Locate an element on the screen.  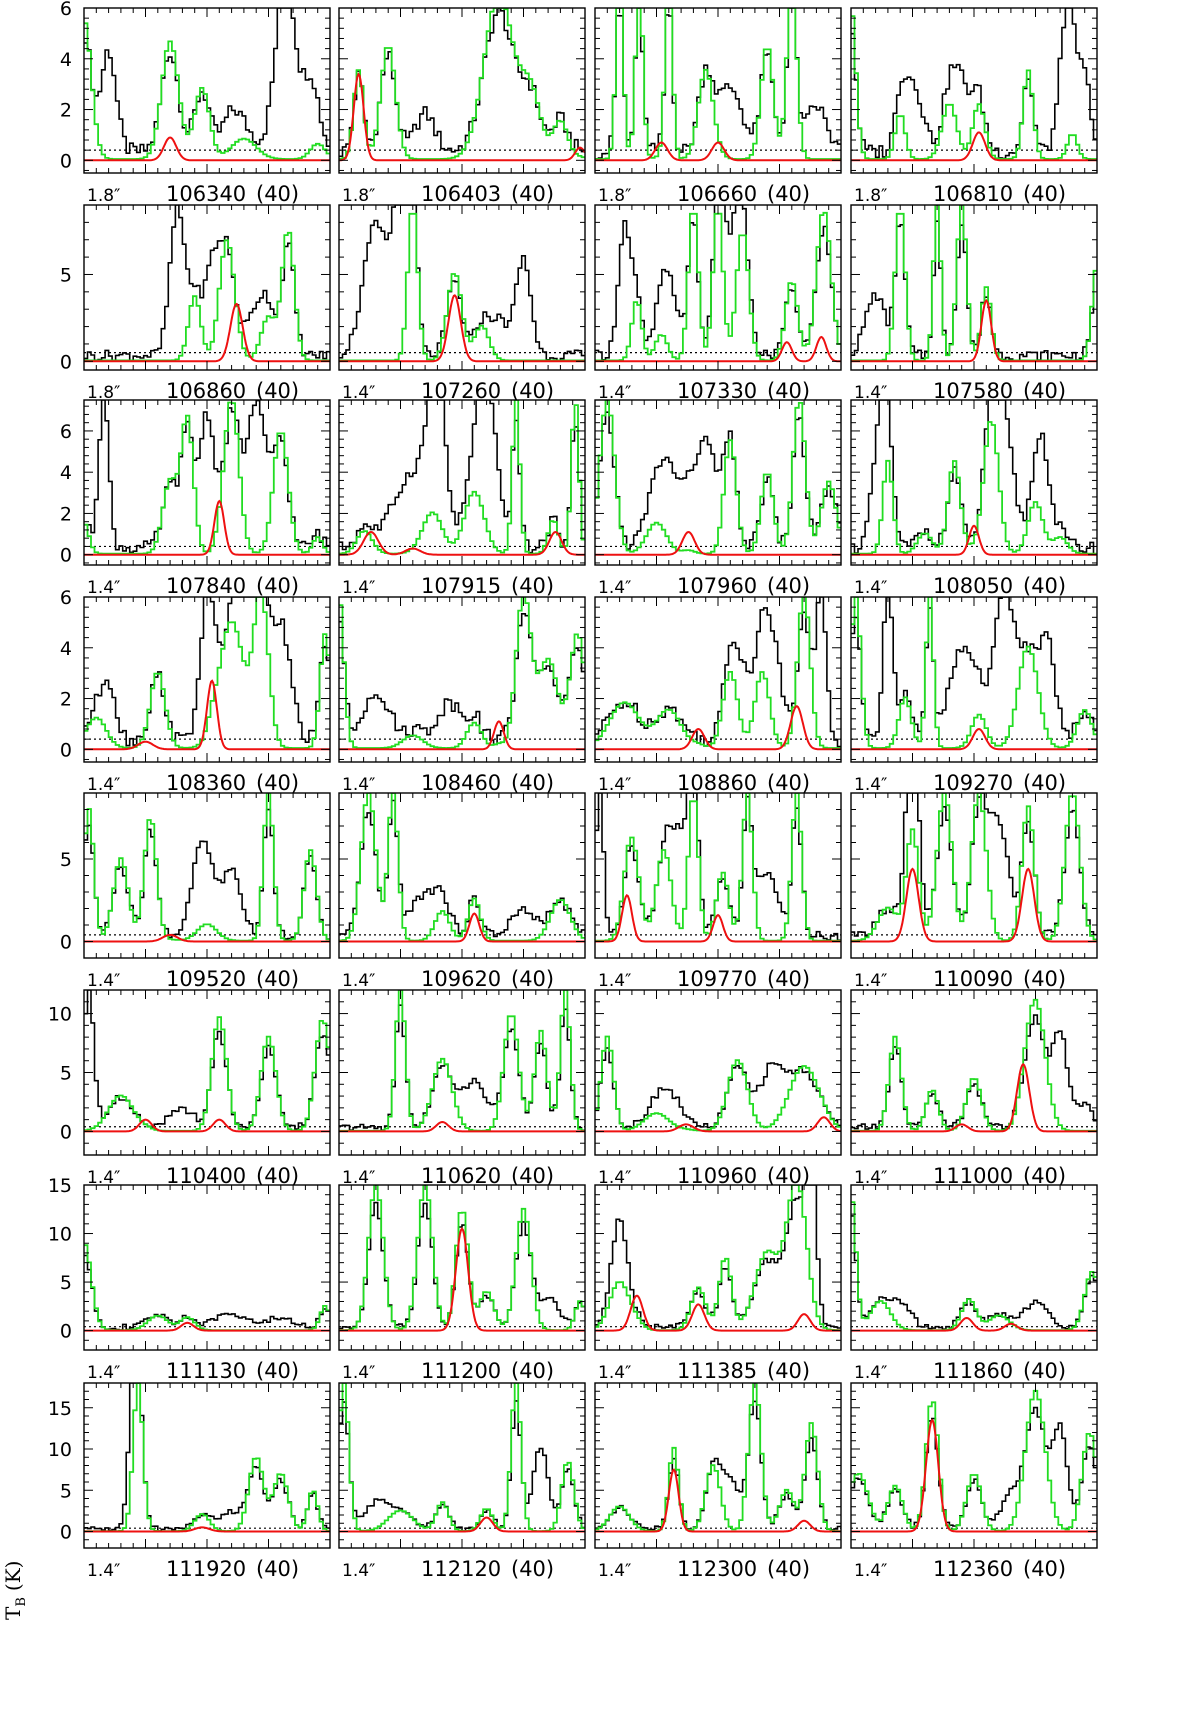
panel-frequency-label: 112120 is located at coordinates (461, 1569).